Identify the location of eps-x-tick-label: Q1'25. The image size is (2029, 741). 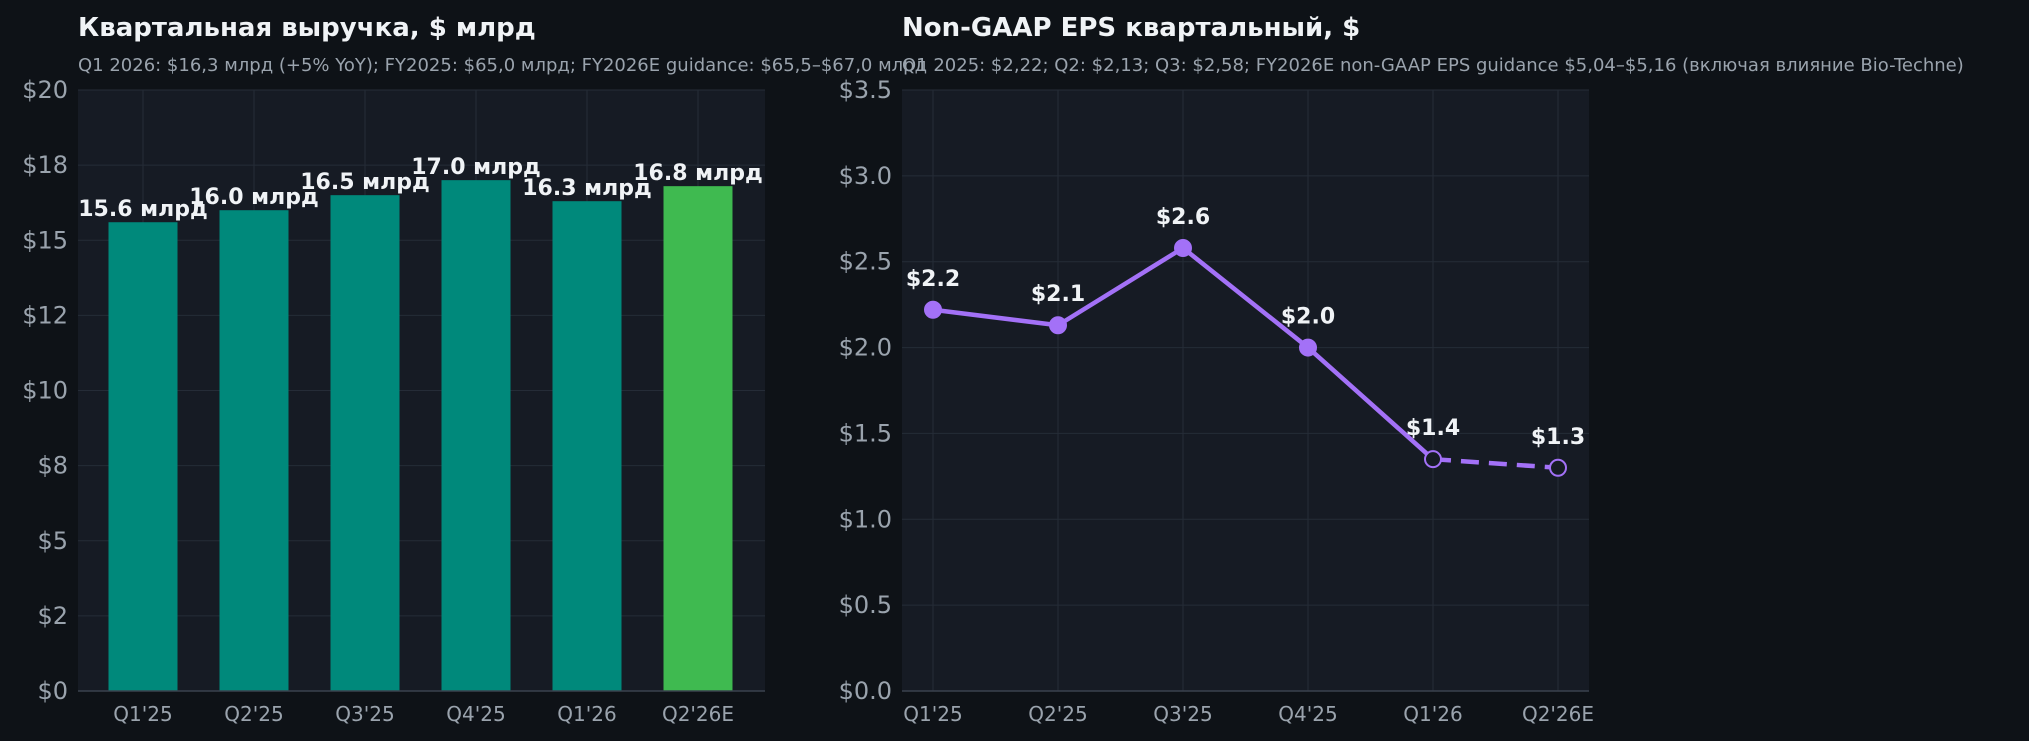
(932, 714).